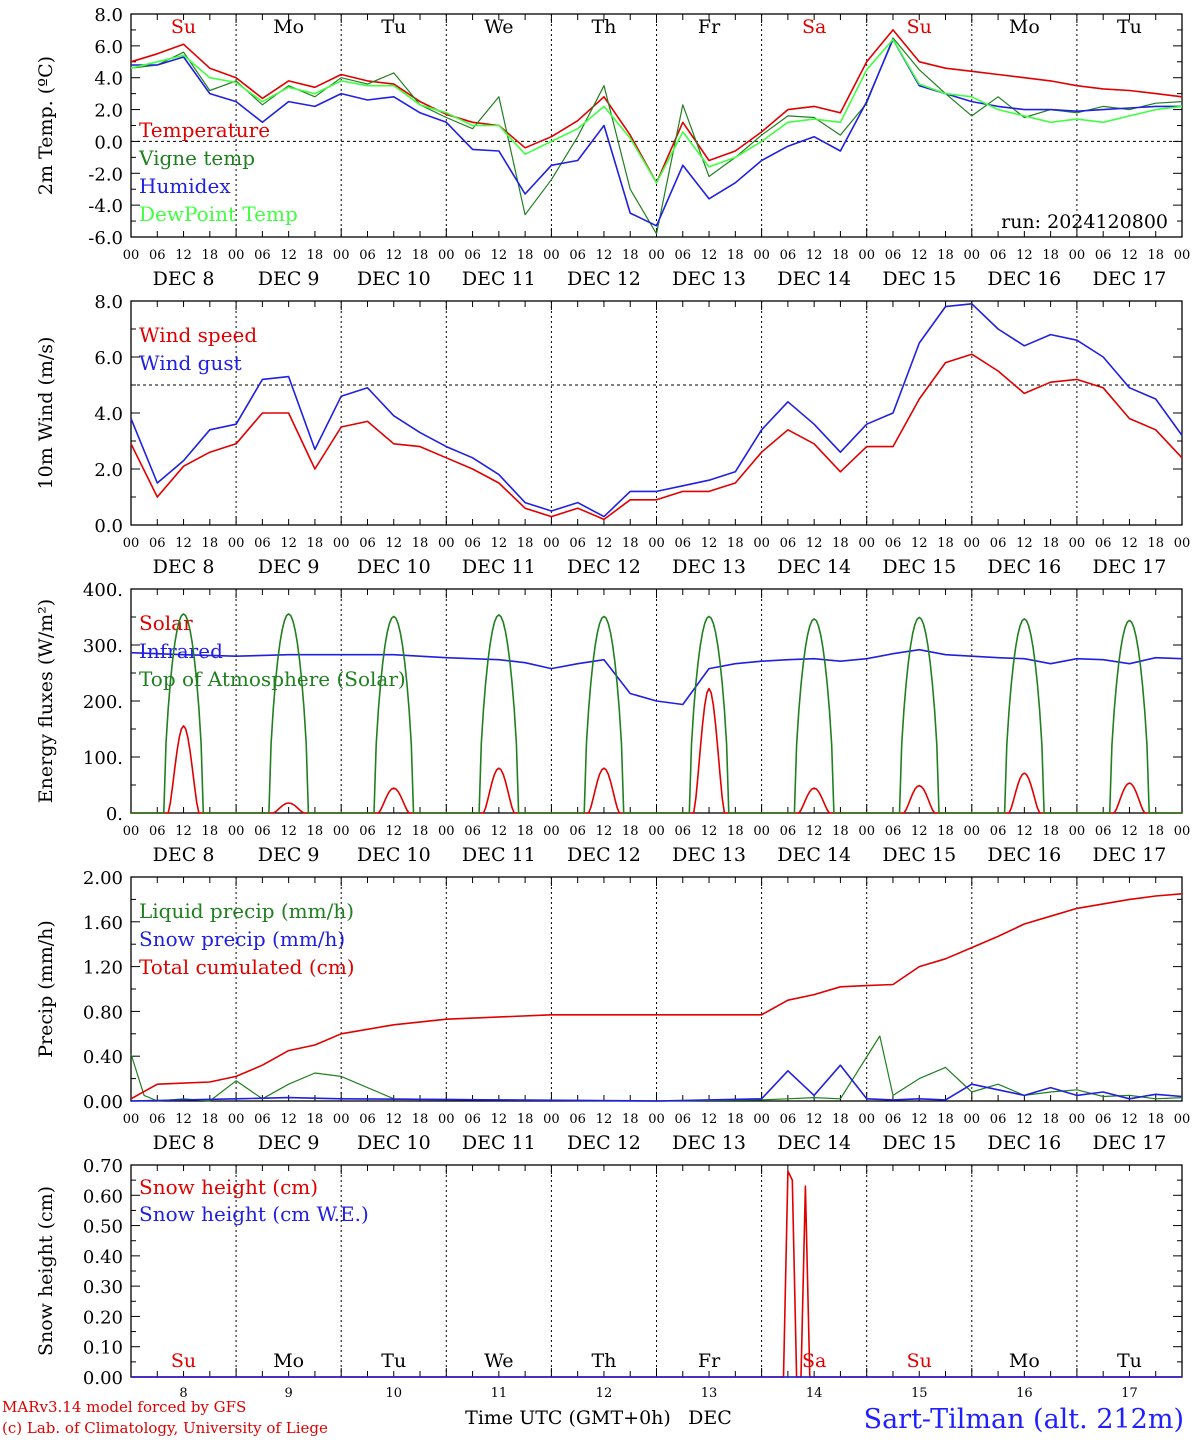 This screenshot has height=1444, width=1194. Describe the element at coordinates (103, 646) in the screenshot. I see `y-tick-label: 300.` at that location.